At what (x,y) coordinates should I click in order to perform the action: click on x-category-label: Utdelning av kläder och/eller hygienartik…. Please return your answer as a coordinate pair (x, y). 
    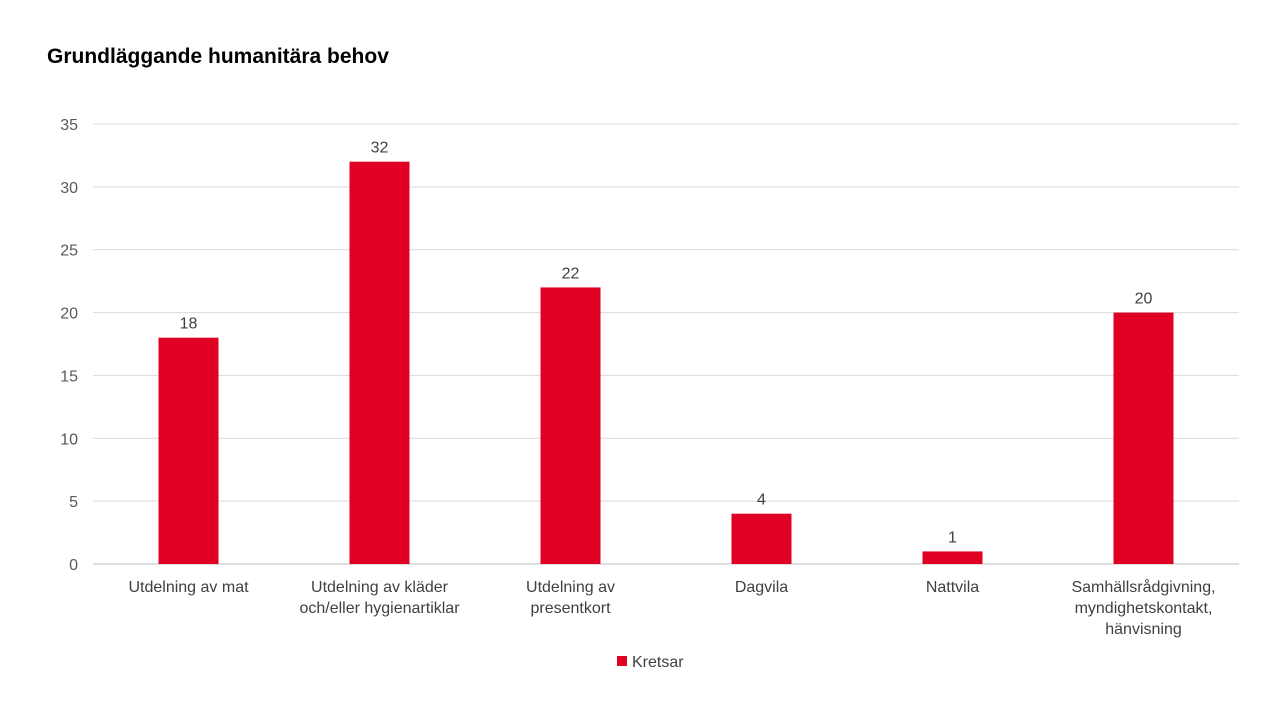
    Looking at the image, I should click on (379, 598).